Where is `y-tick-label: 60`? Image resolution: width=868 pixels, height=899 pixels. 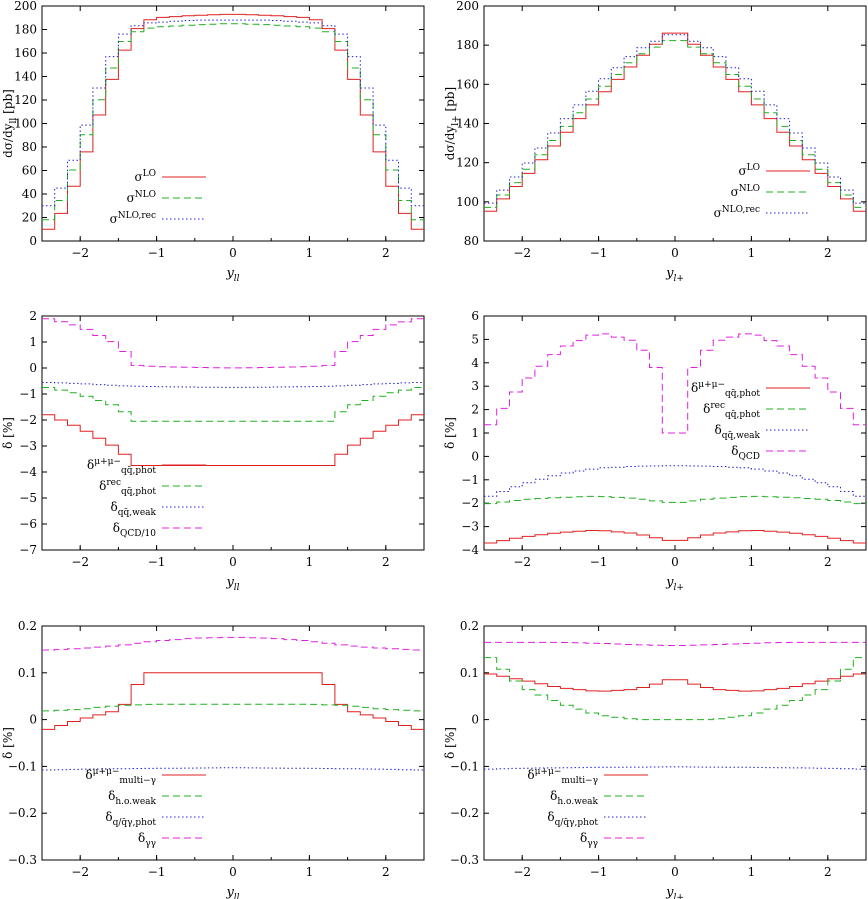 y-tick-label: 60 is located at coordinates (29, 171).